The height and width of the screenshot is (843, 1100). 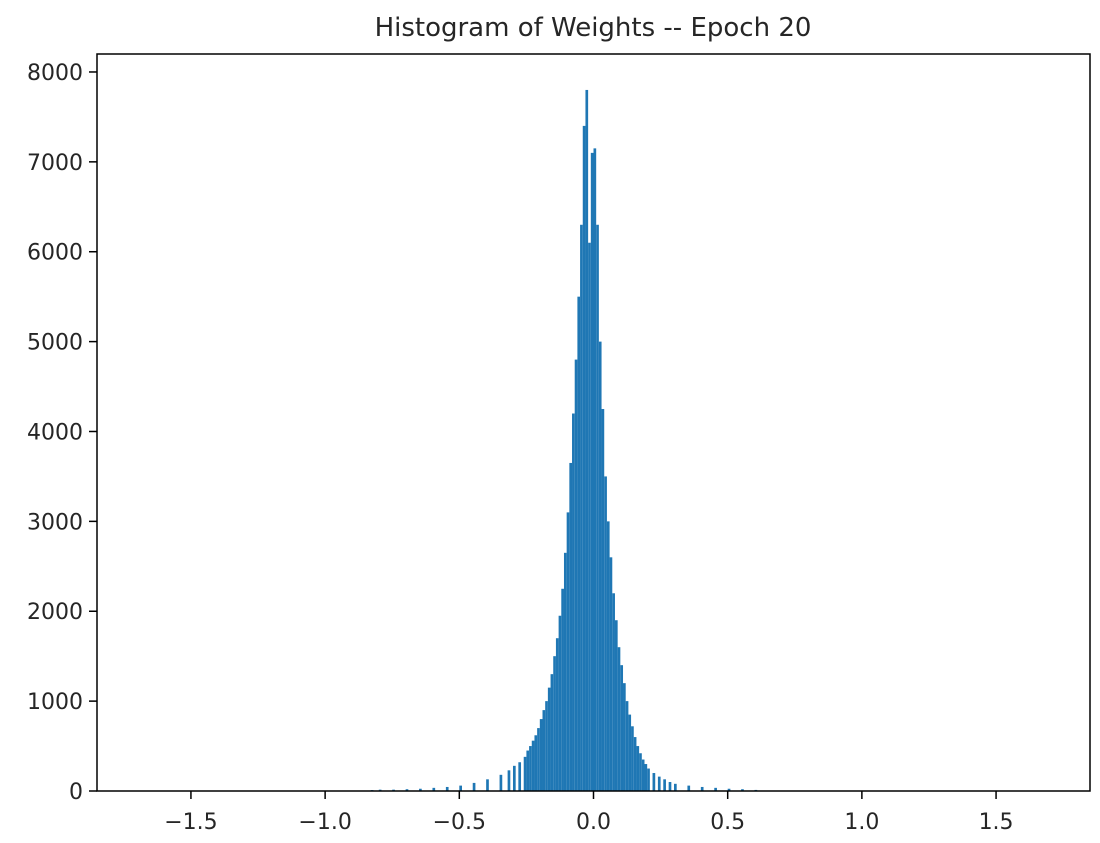 I want to click on x-tick-label: 1.5, so click(x=996, y=822).